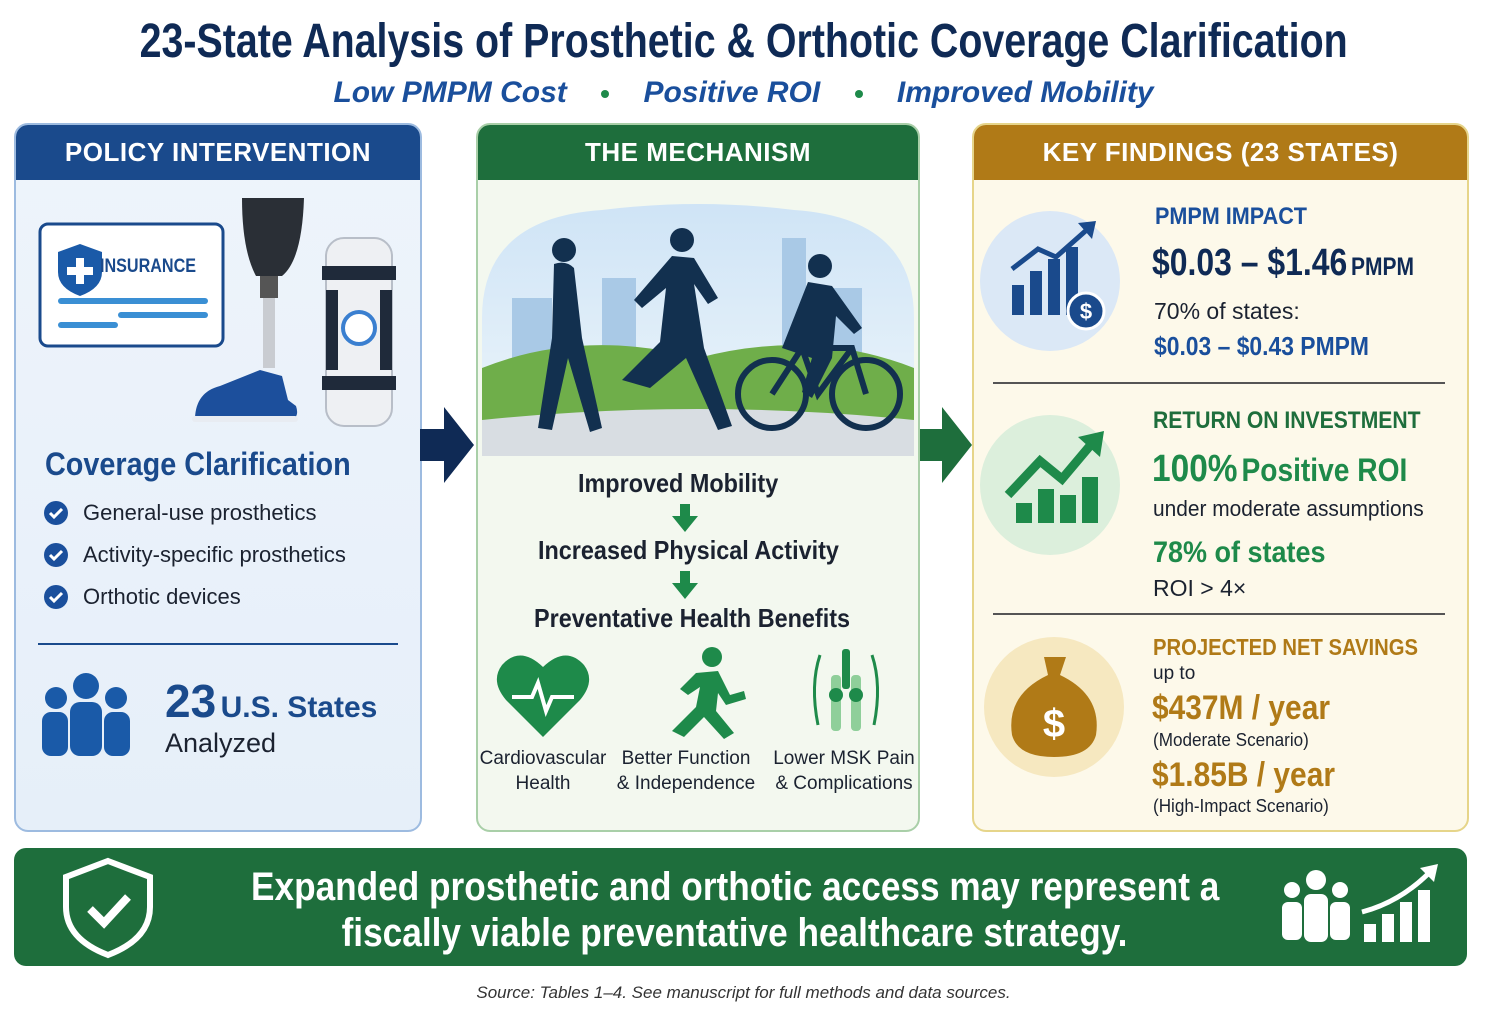 This screenshot has height=1016, width=1487. Describe the element at coordinates (1174, 673) in the screenshot. I see `savings-prefix: up to` at that location.